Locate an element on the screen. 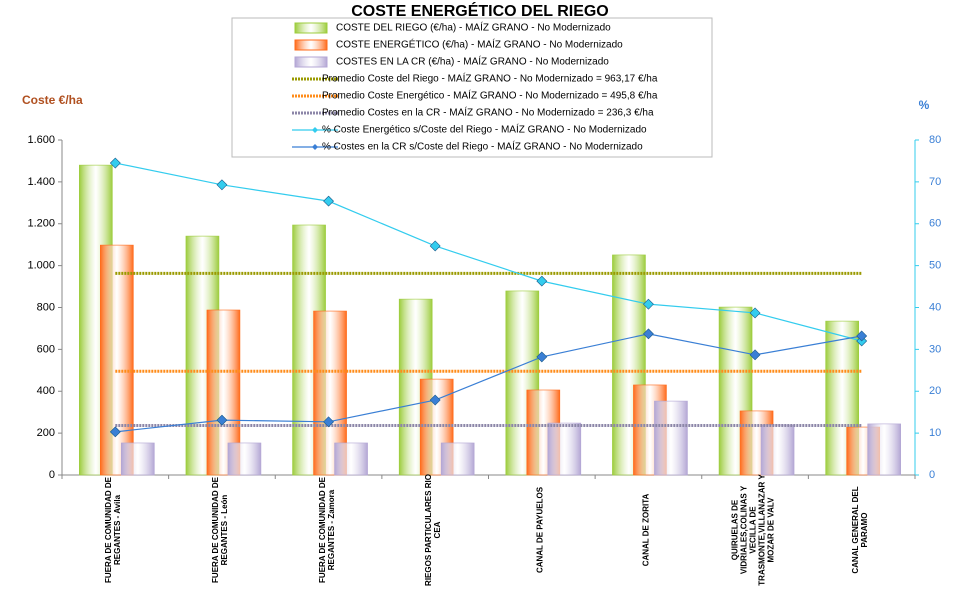 Image resolution: width=966 pixels, height=589 pixels. y-tick-label: 1.200 is located at coordinates (41, 224).